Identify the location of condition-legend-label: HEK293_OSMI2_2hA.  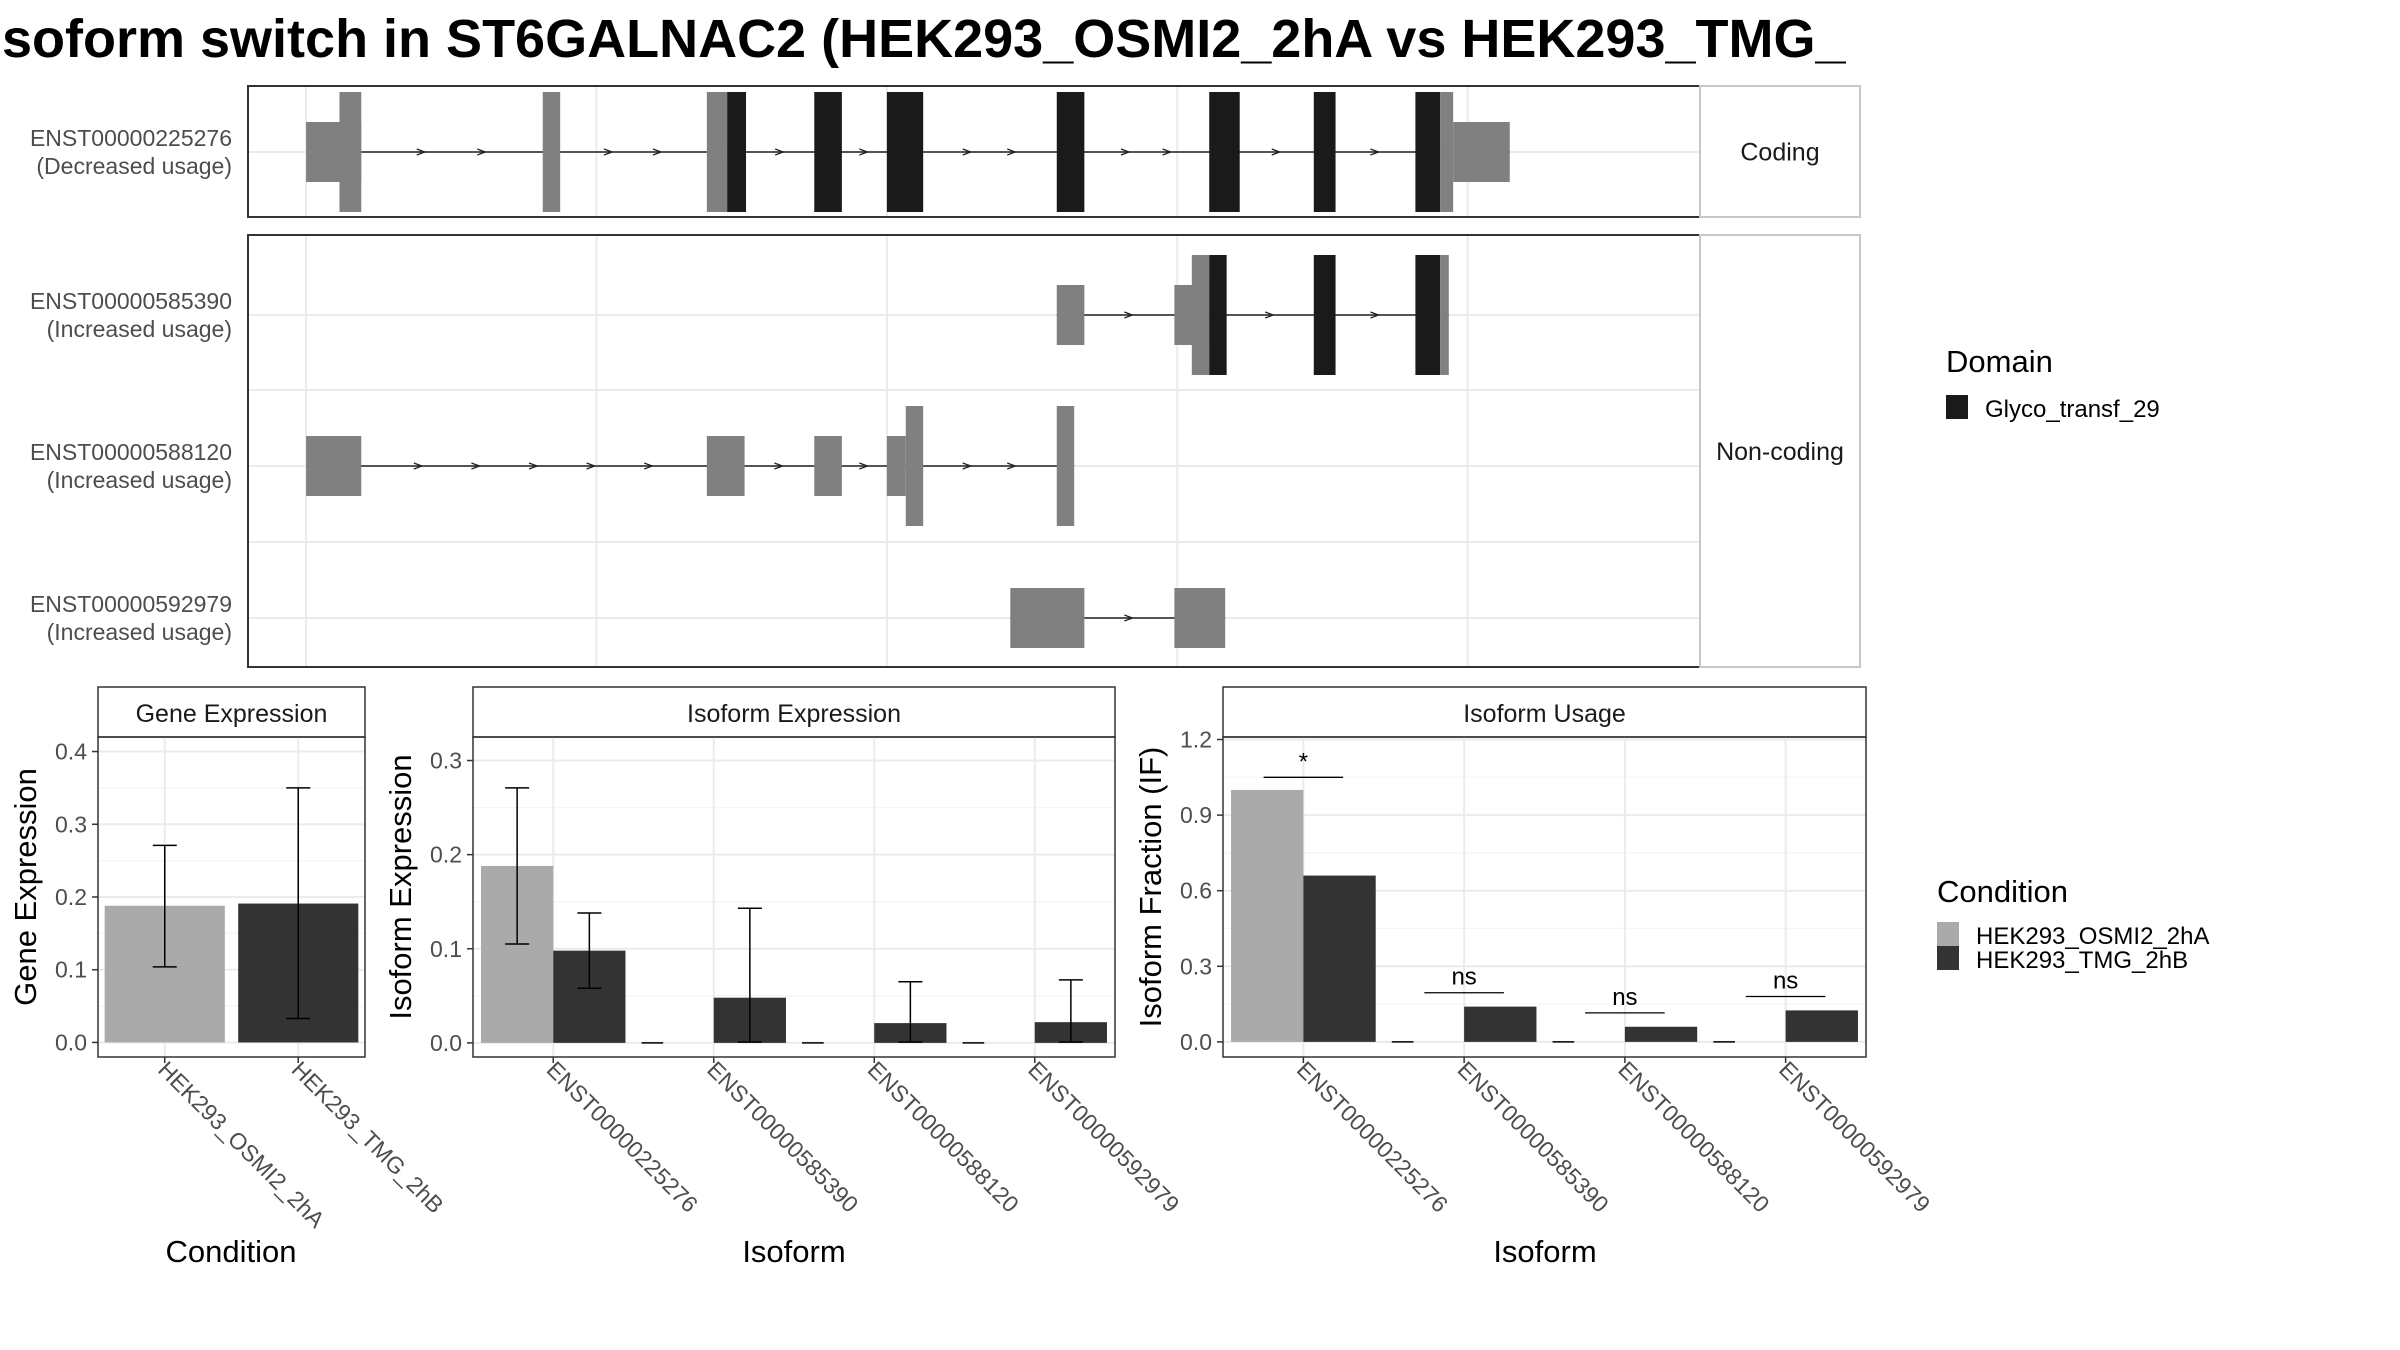
(2092, 936).